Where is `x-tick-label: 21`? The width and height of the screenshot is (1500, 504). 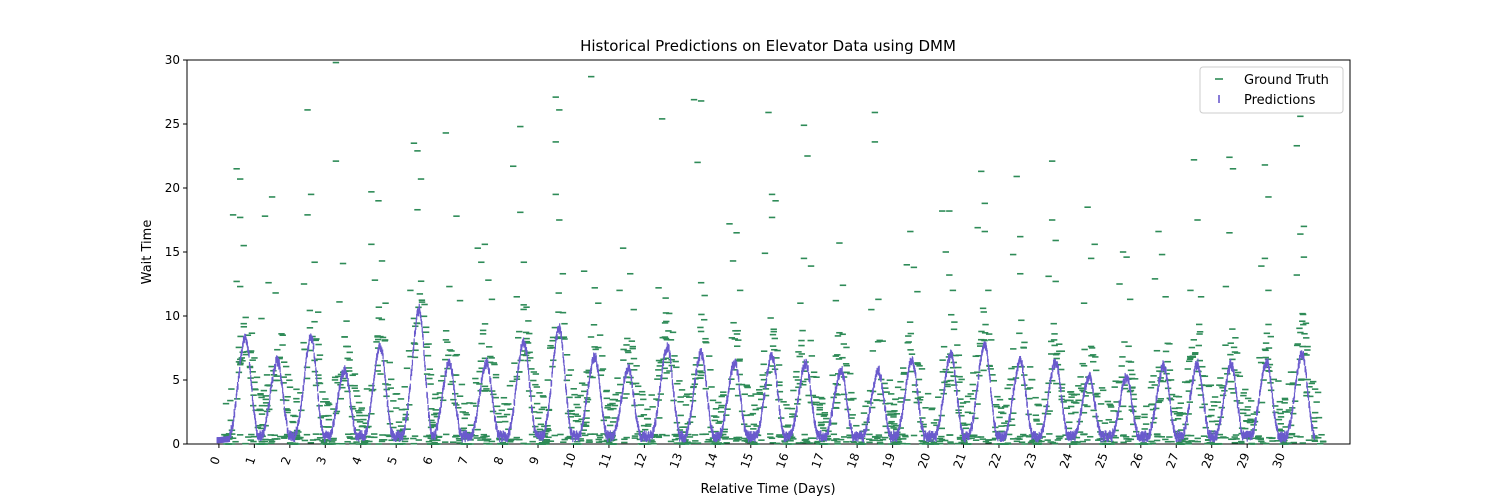 x-tick-label: 21 is located at coordinates (960, 460).